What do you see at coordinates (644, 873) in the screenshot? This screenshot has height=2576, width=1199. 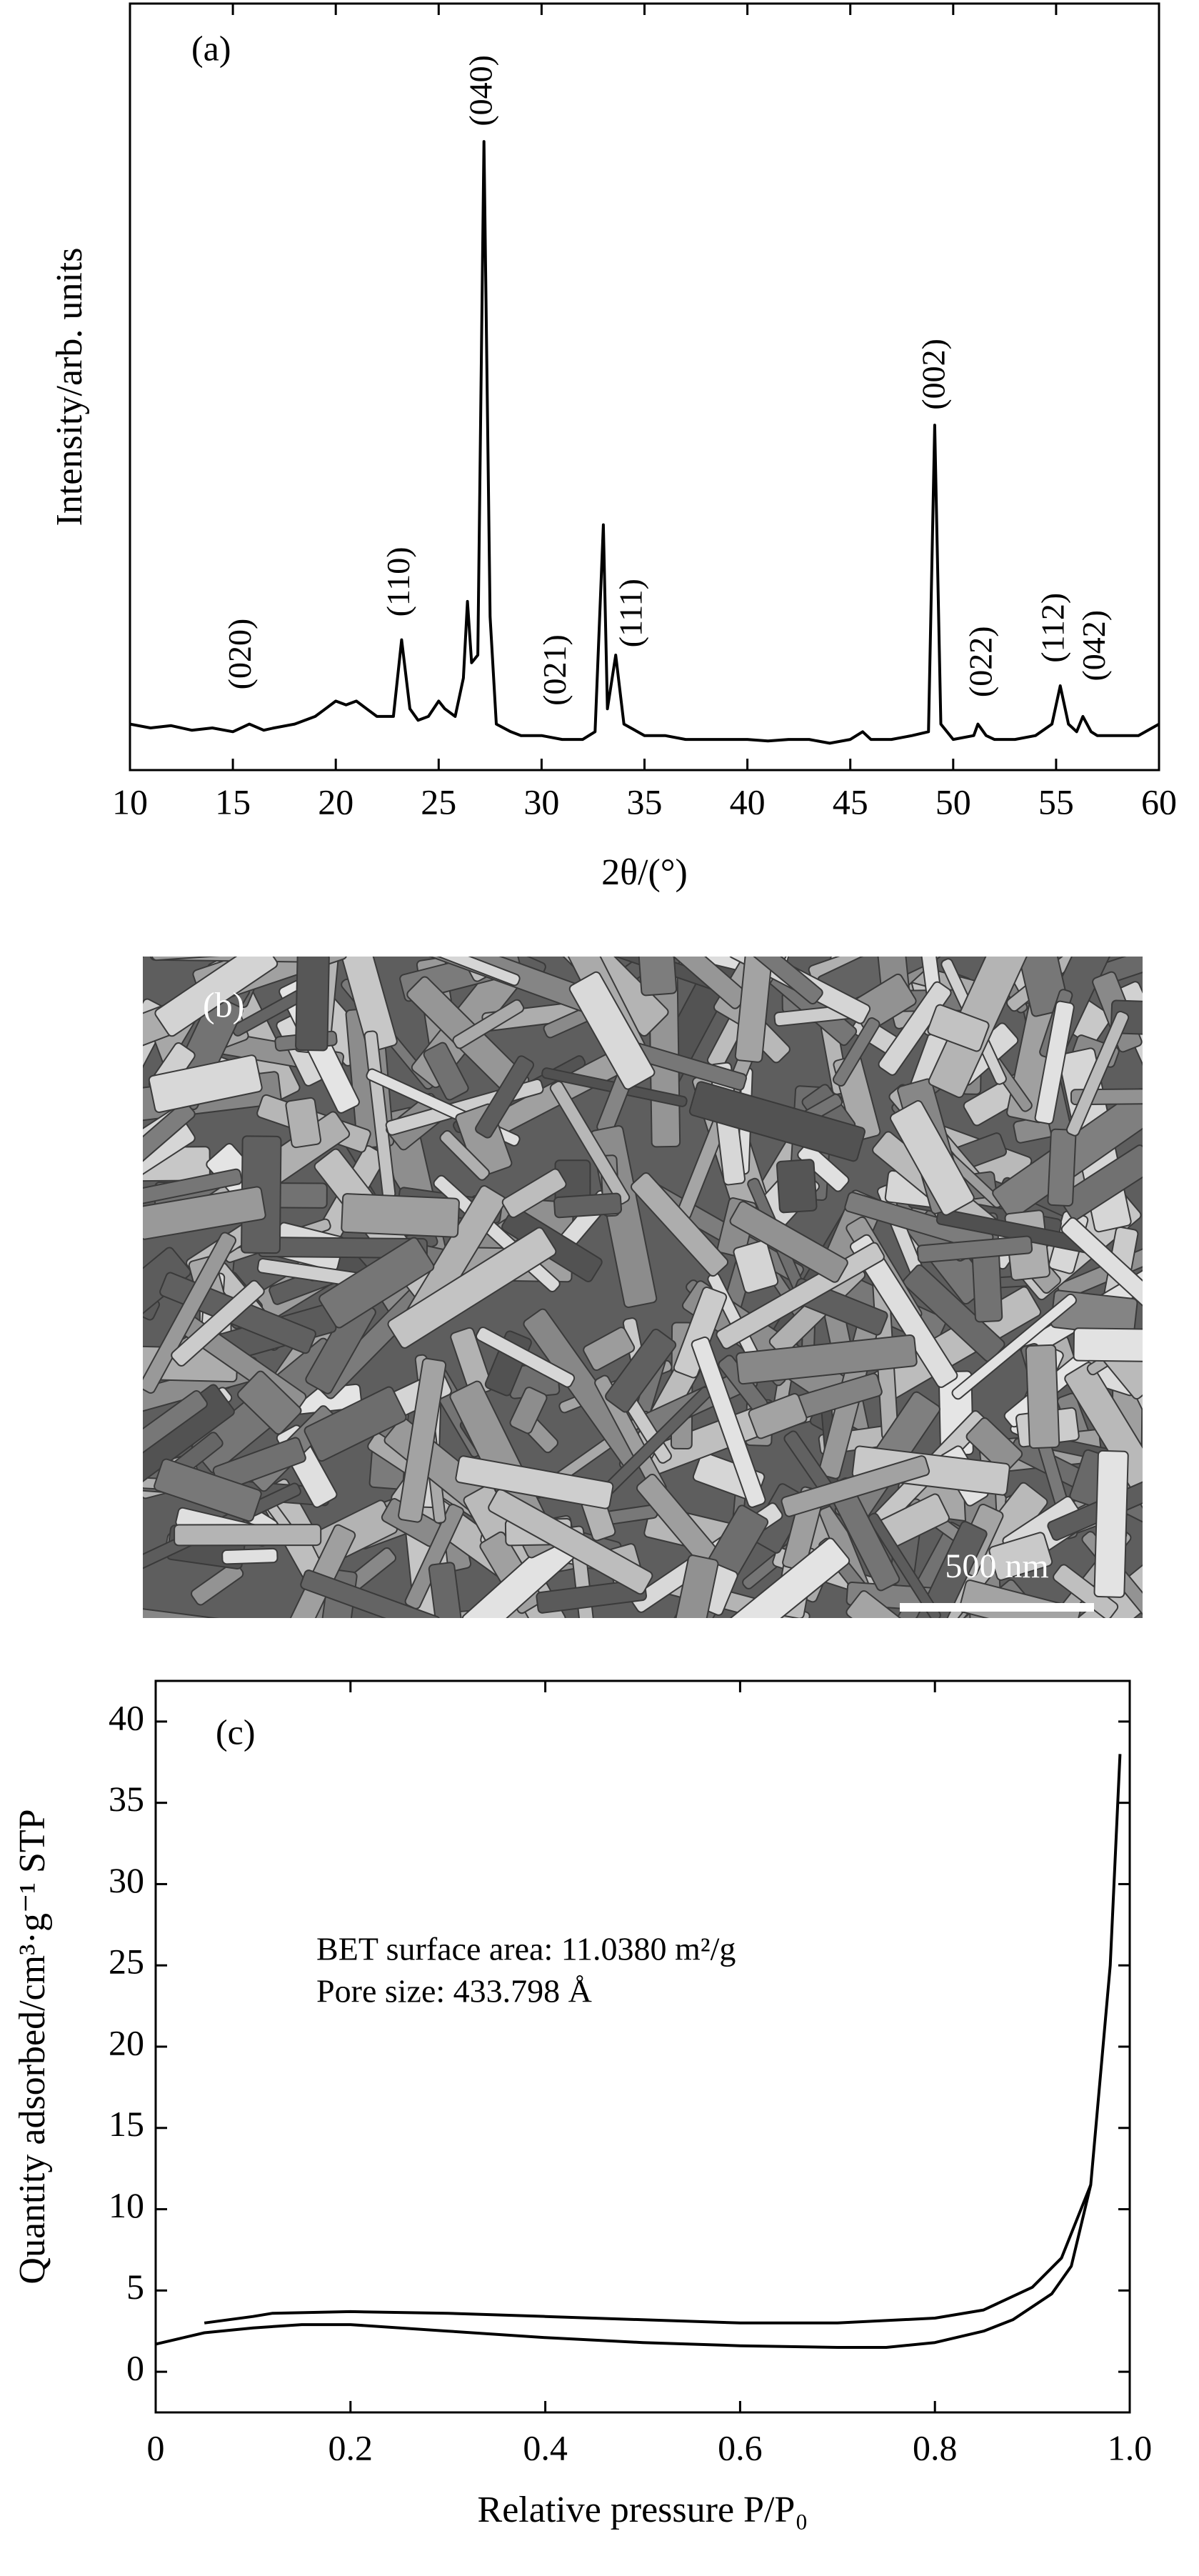 I see `x-axis-label: 2θ/(°)` at bounding box center [644, 873].